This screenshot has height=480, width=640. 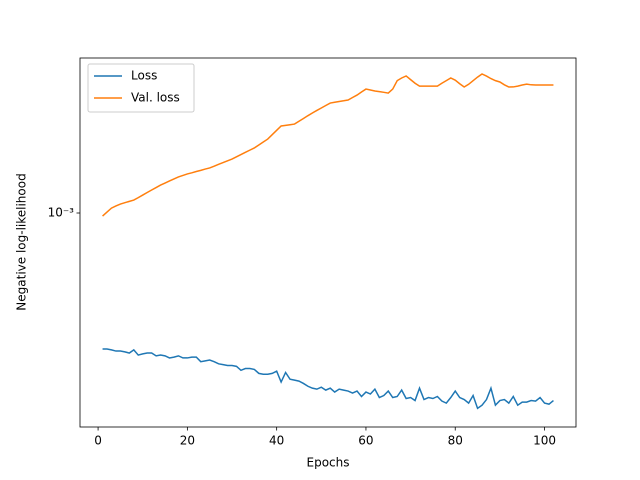 What do you see at coordinates (98, 441) in the screenshot?
I see `x-tick-label: 0` at bounding box center [98, 441].